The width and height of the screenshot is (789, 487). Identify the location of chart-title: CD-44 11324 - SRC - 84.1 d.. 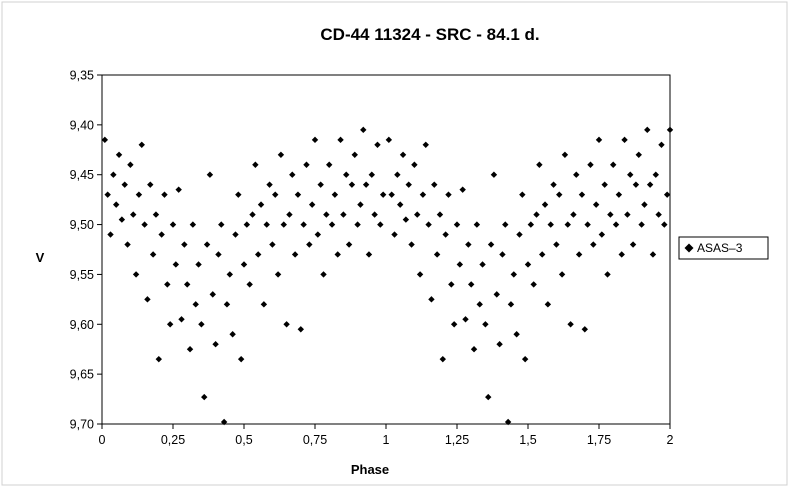
(429, 34).